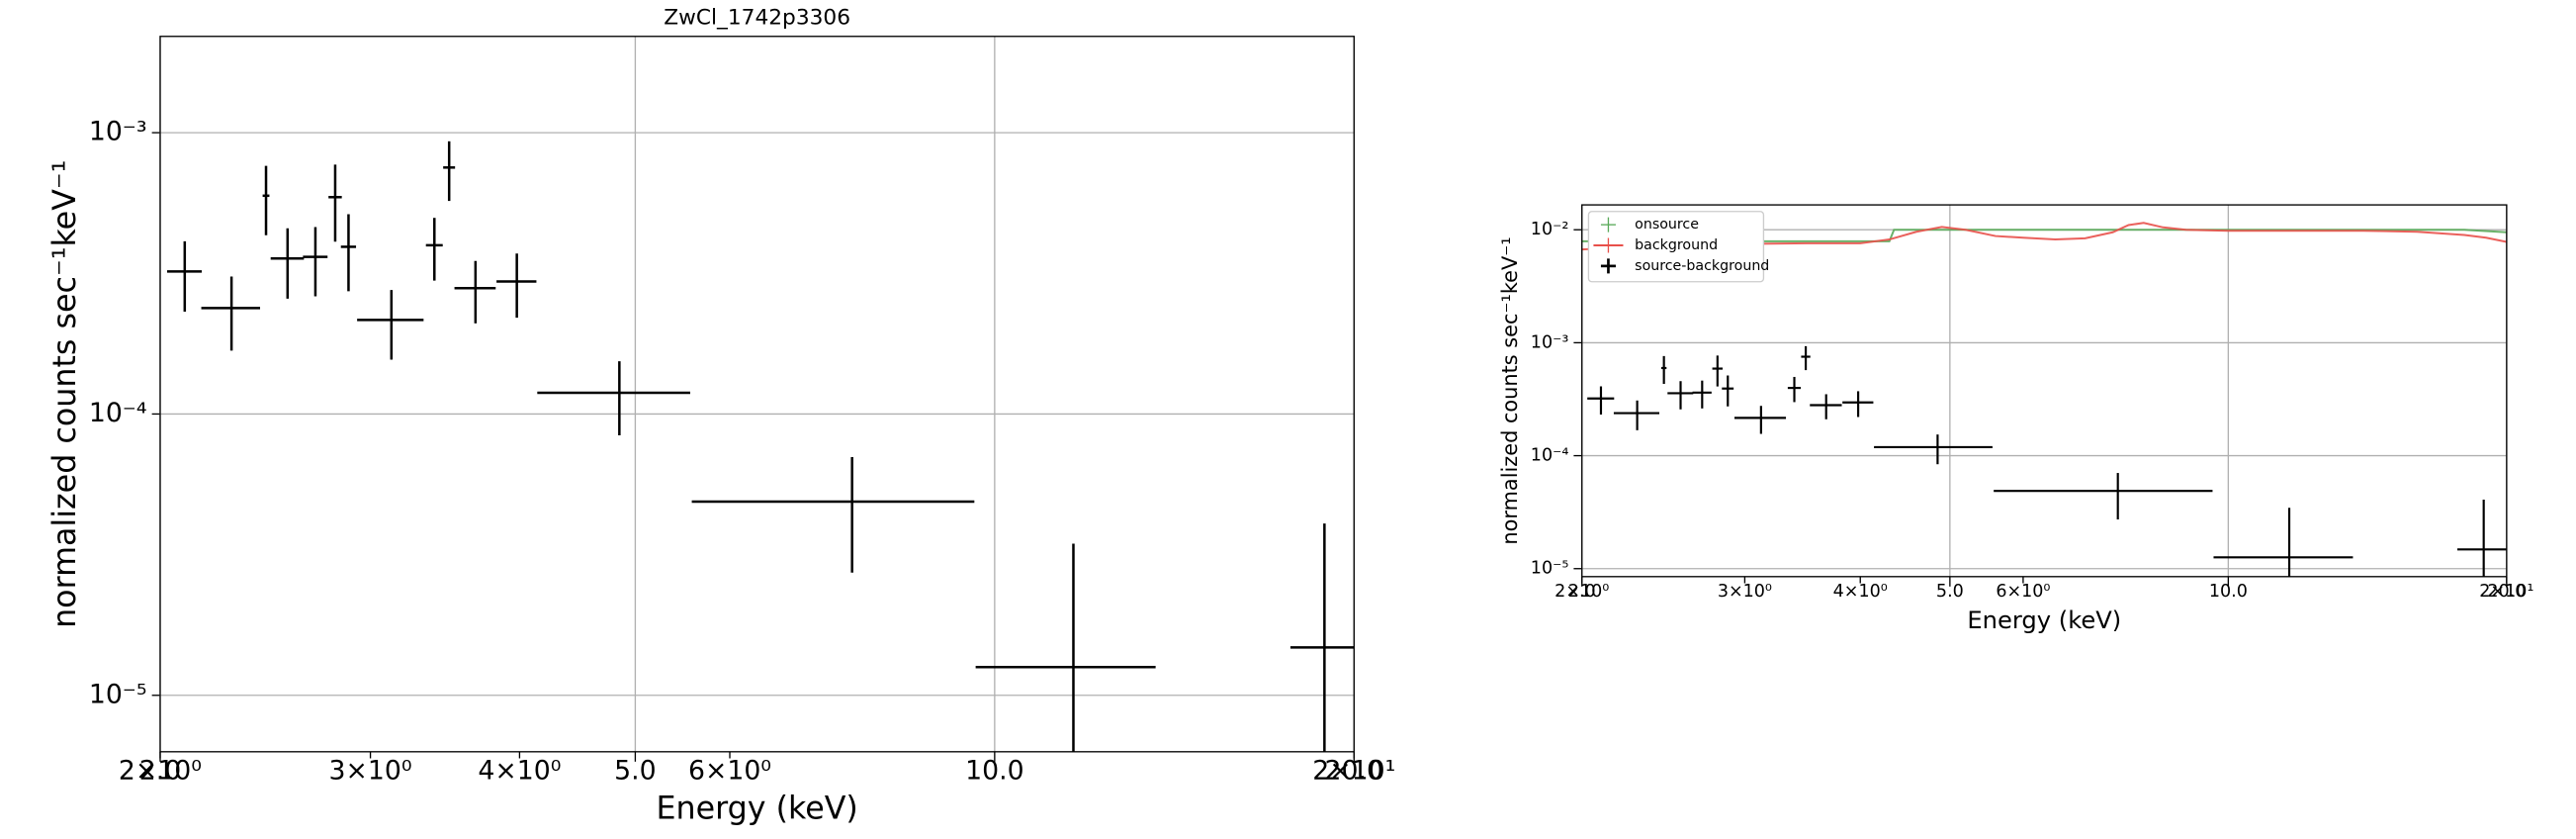 The width and height of the screenshot is (2576, 839). Describe the element at coordinates (1702, 266) in the screenshot. I see `legend-label: source-background` at that location.